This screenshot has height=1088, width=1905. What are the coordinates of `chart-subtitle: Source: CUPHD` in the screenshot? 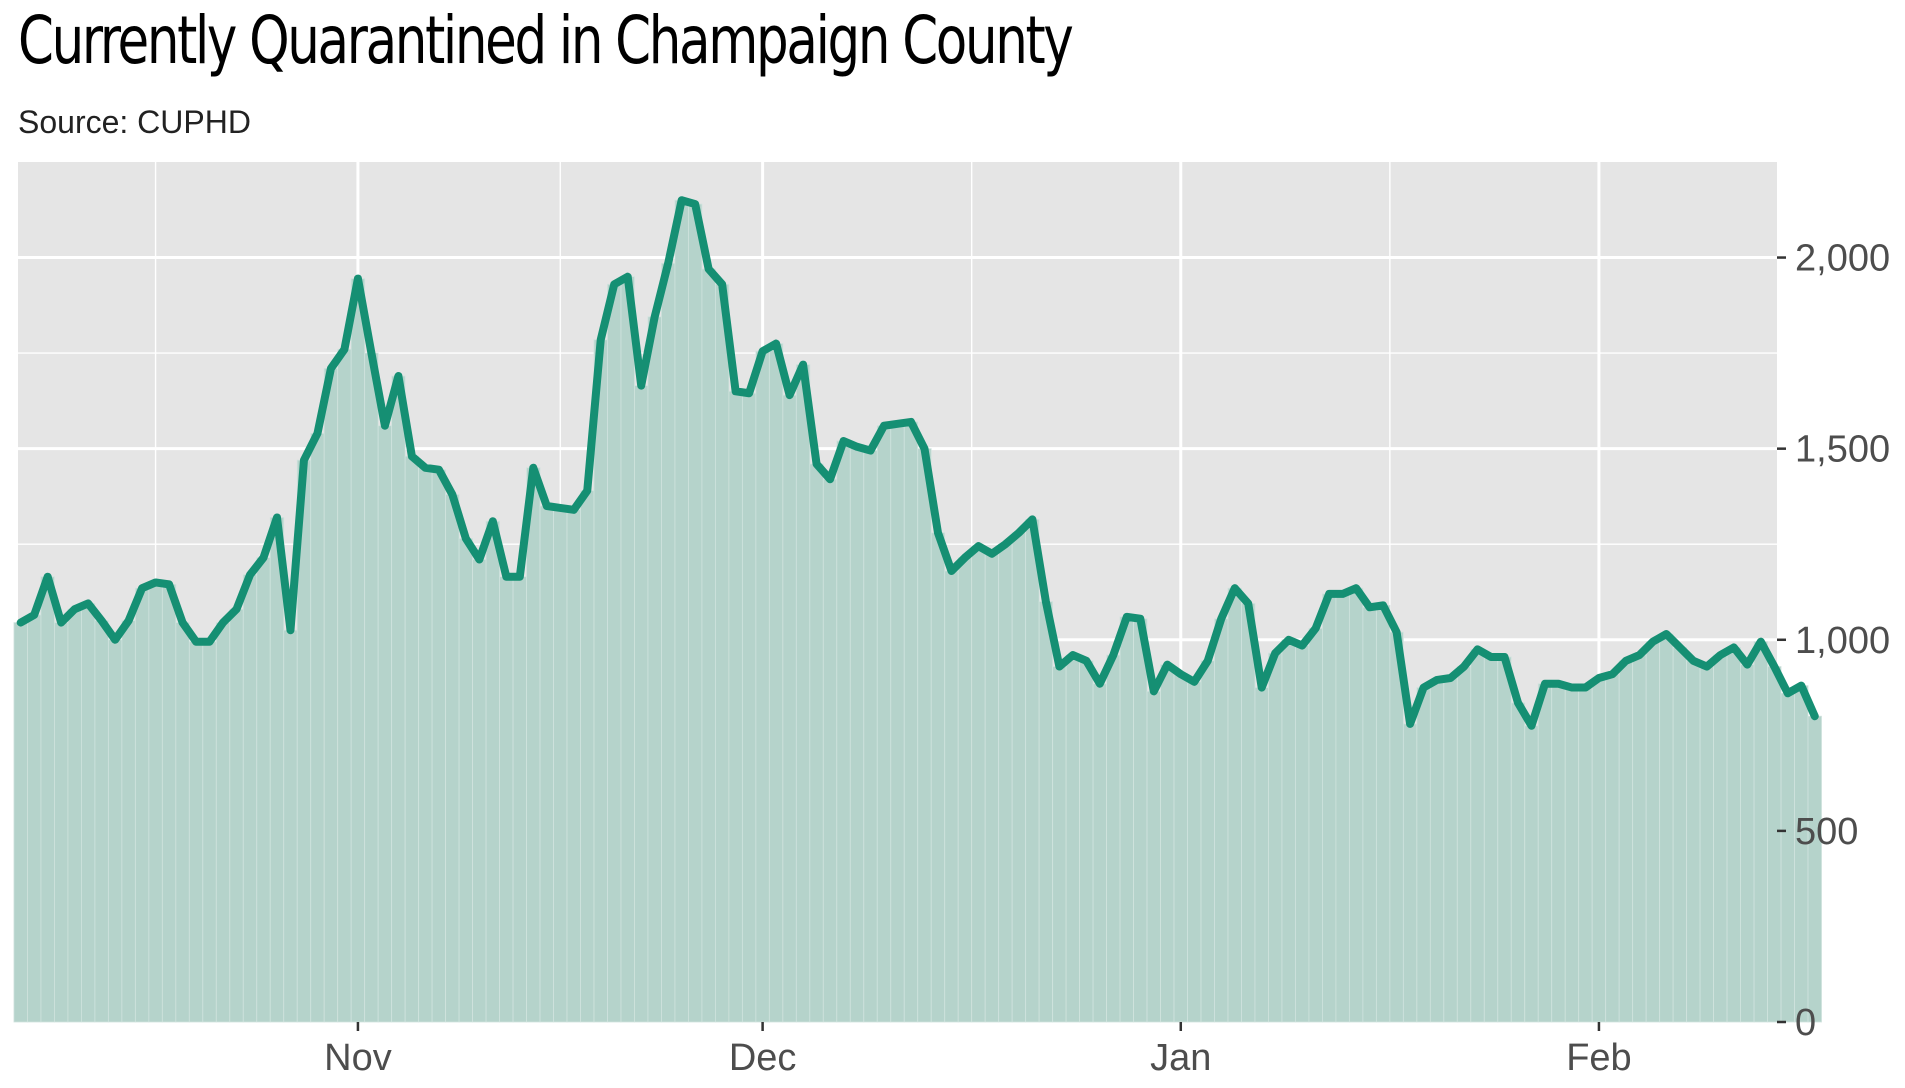 It's located at (134, 122).